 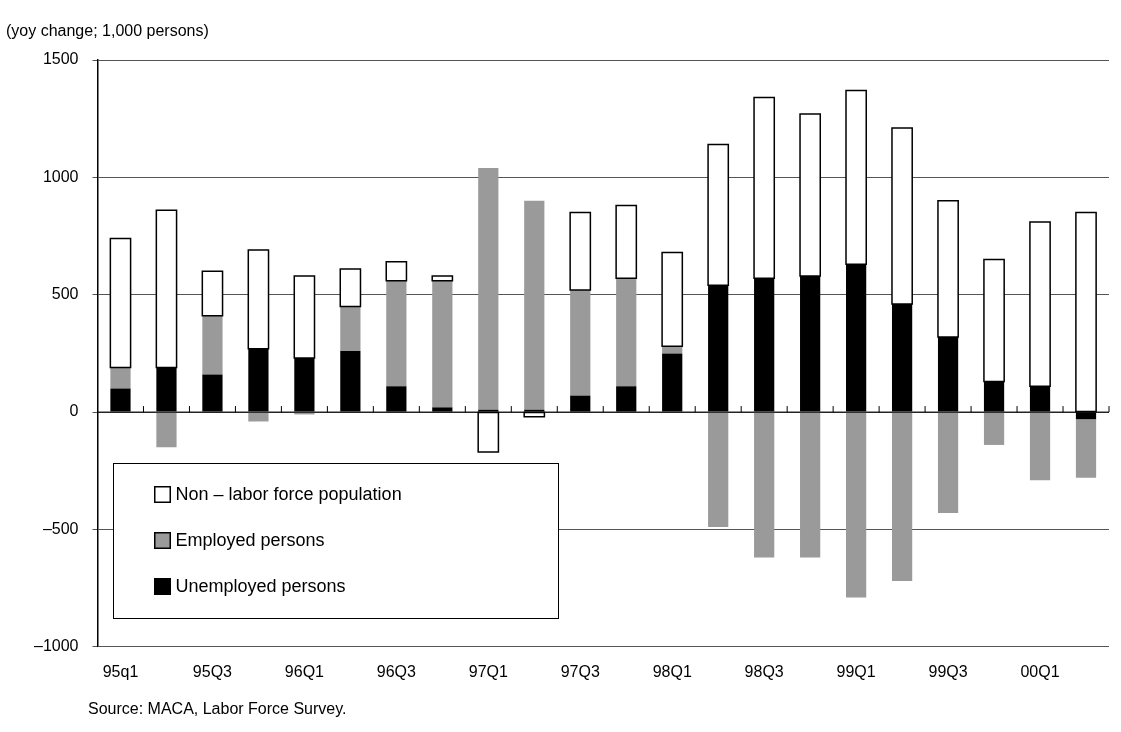 What do you see at coordinates (120, 671) in the screenshot?
I see `x-tick-label: 95q1` at bounding box center [120, 671].